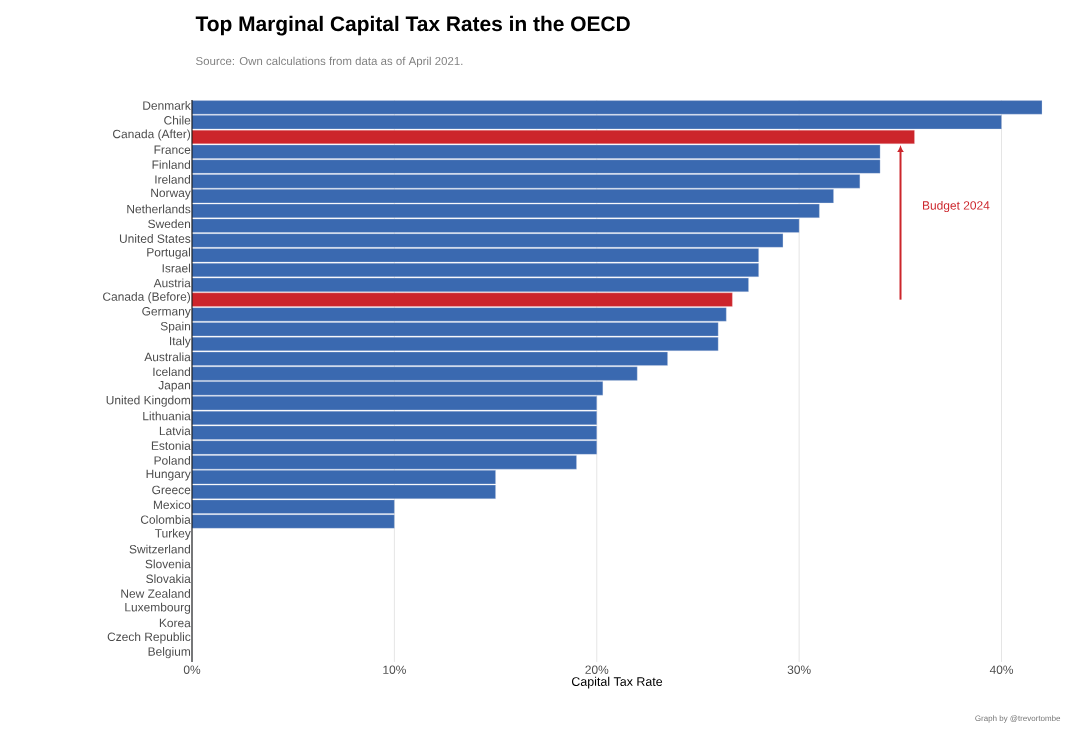  I want to click on y-tick-label: Finland, so click(171, 164).